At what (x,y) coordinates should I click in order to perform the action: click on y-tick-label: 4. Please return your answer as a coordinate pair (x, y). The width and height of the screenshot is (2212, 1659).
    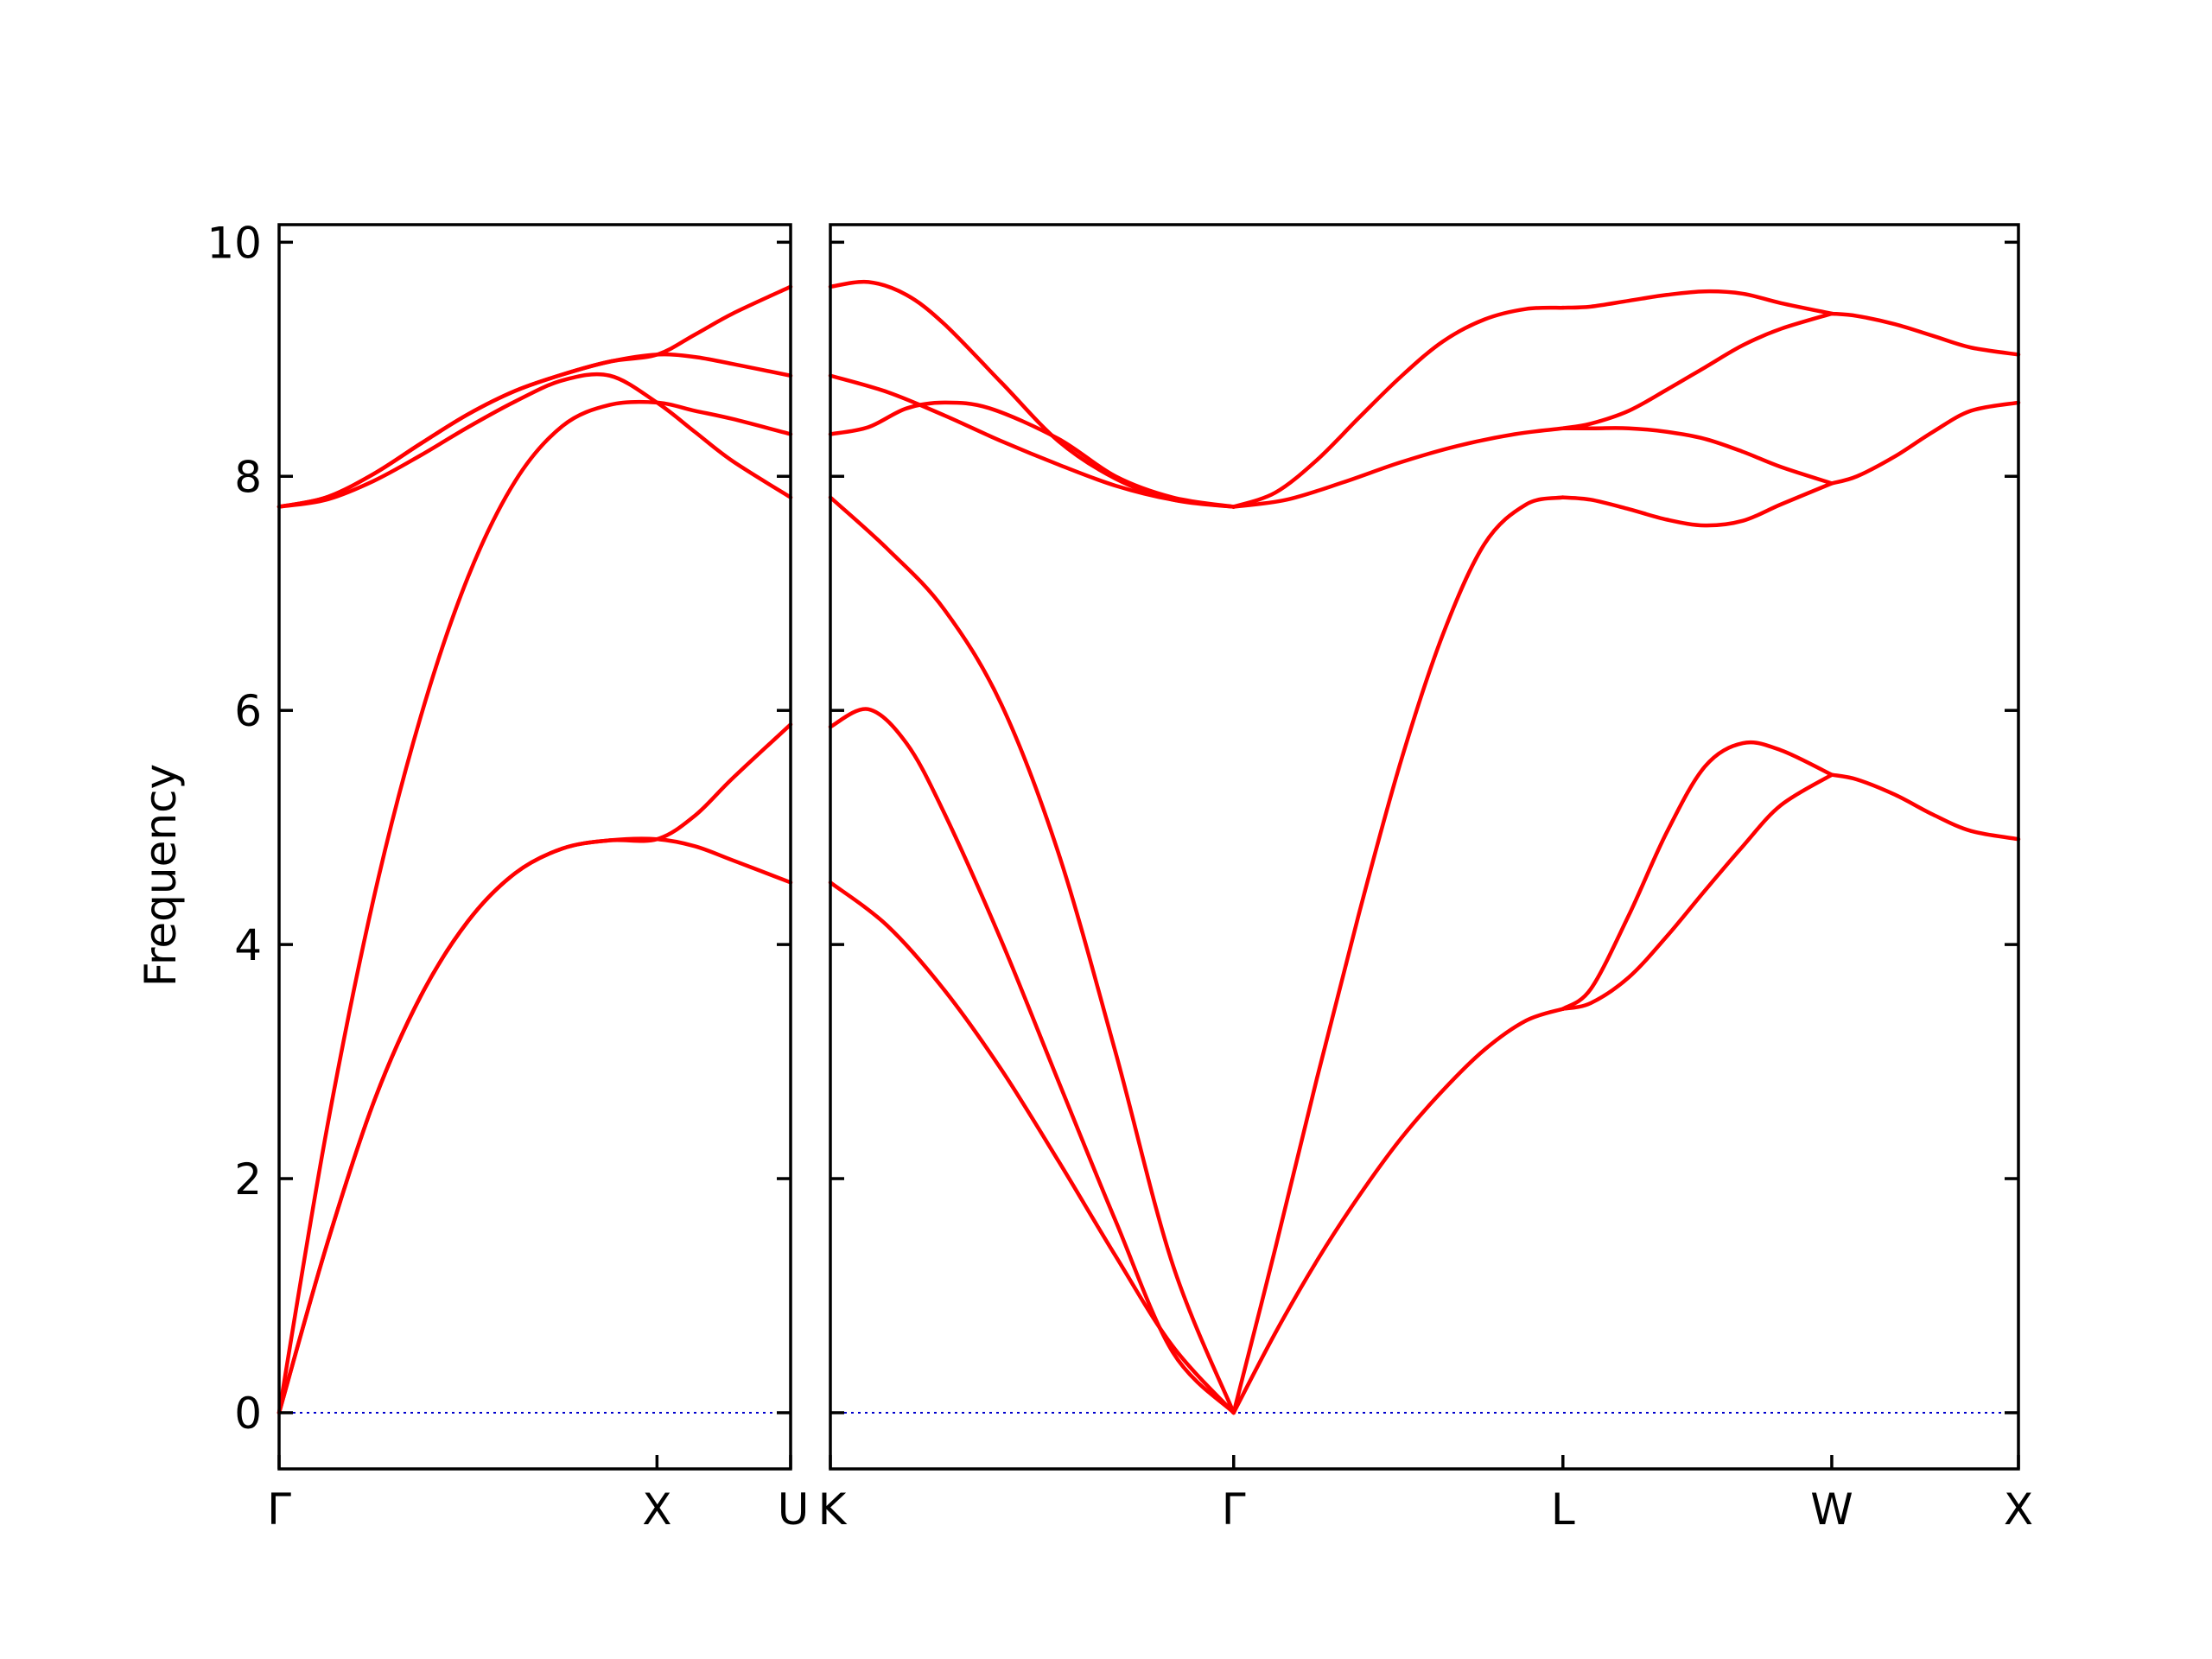
    Looking at the image, I should click on (248, 945).